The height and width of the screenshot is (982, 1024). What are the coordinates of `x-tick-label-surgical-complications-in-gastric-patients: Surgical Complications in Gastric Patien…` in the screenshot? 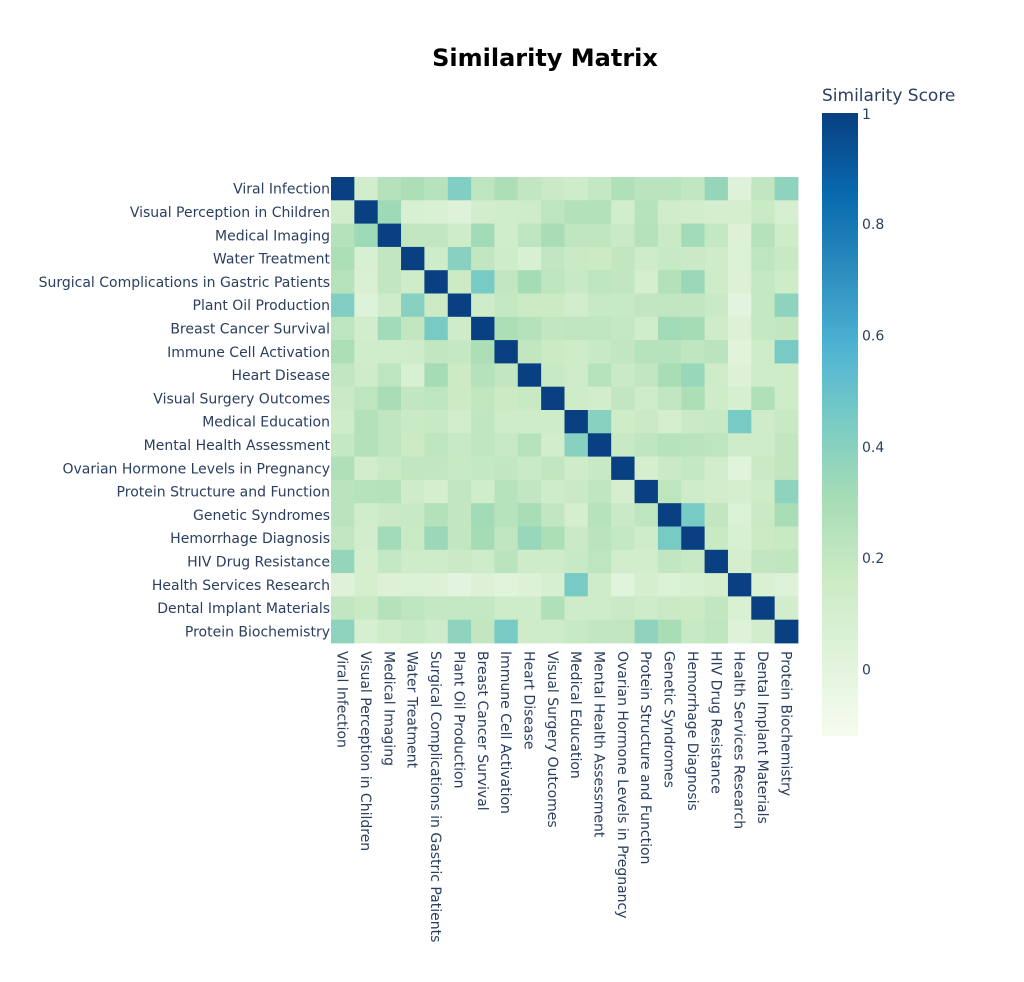 It's located at (435, 796).